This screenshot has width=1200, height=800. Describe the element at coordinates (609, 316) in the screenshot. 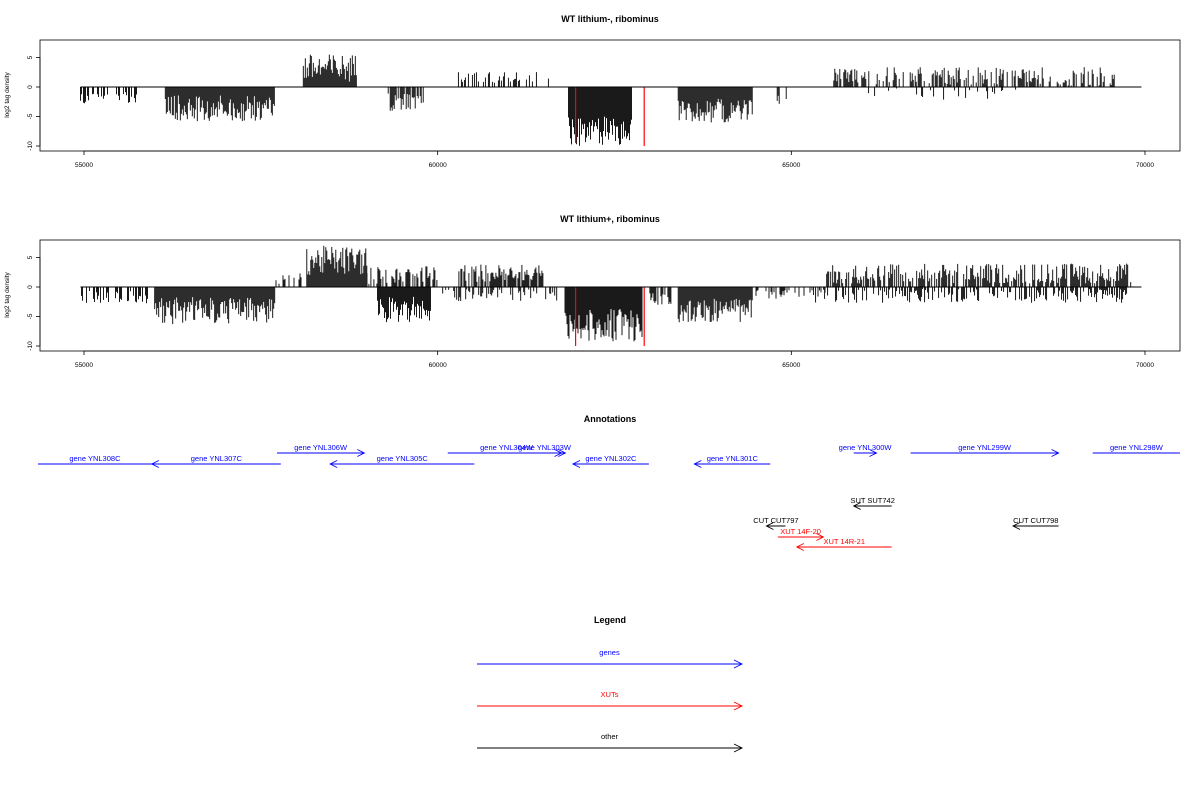

I see `track-lithium-plus-highlights` at that location.